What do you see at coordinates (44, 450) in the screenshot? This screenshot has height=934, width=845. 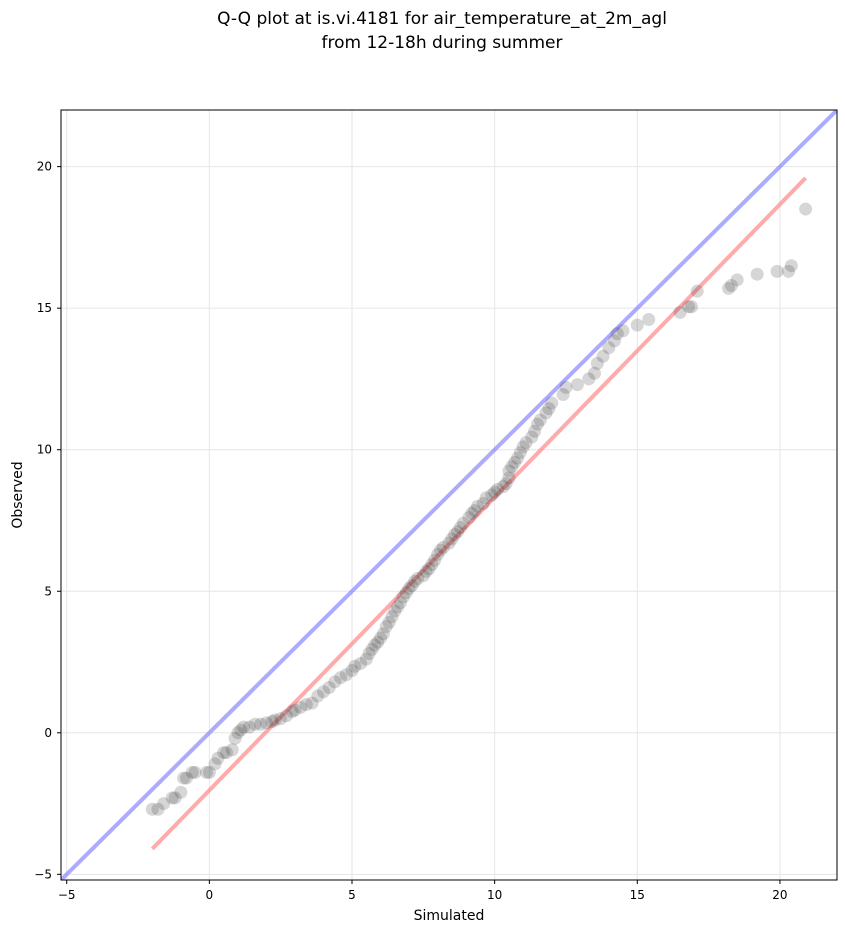 I see `y-tick-label: 10` at bounding box center [44, 450].